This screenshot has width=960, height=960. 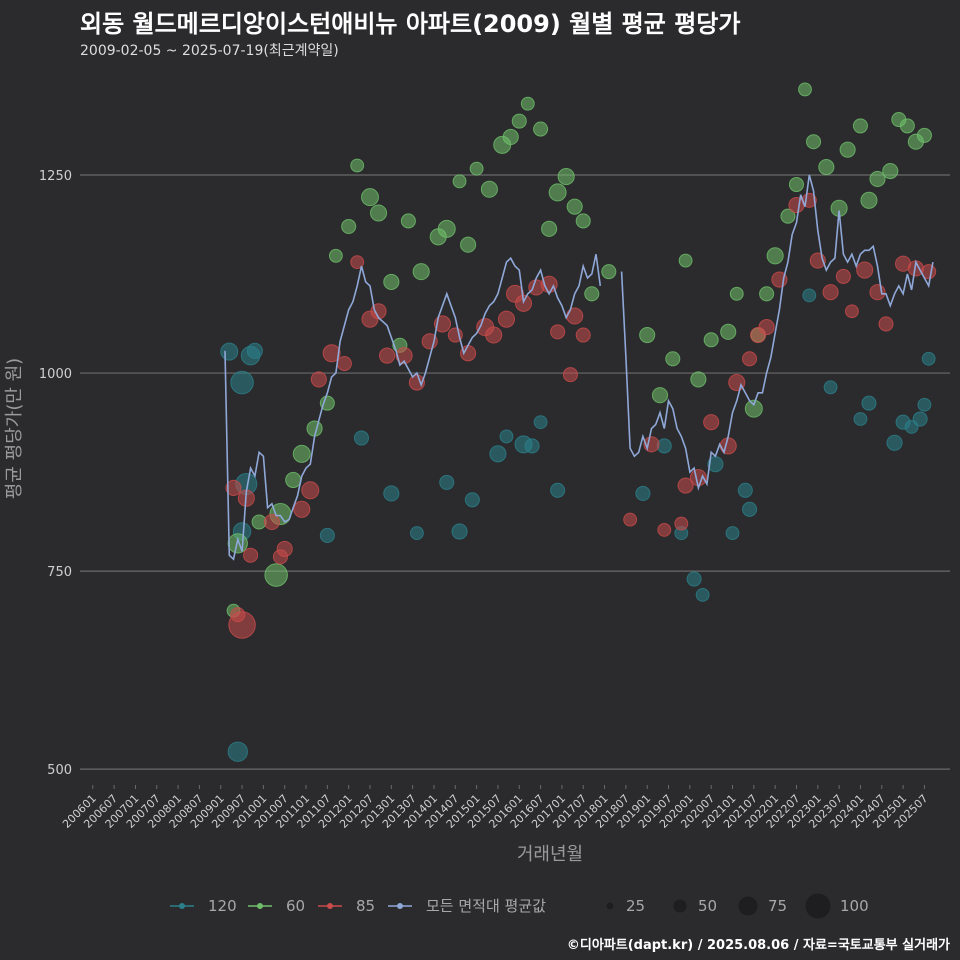 What do you see at coordinates (295, 906) in the screenshot?
I see `legend-label: 60` at bounding box center [295, 906].